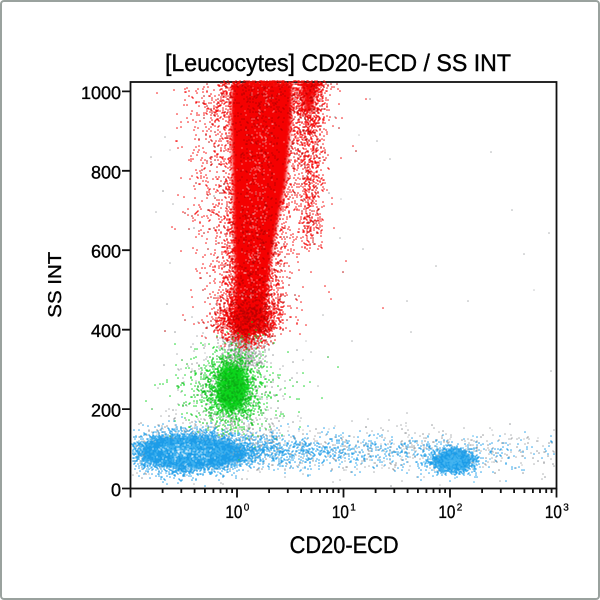  Describe the element at coordinates (460, 508) in the screenshot. I see `svg-text: 2` at that location.